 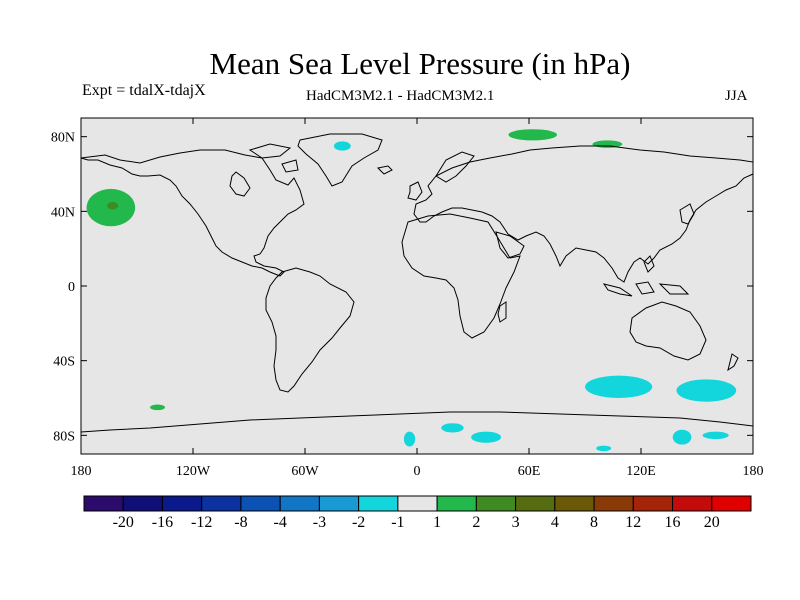 What do you see at coordinates (400, 96) in the screenshot?
I see `comparison-label: HadCM3M2.1 - HadCM3M2.1` at bounding box center [400, 96].